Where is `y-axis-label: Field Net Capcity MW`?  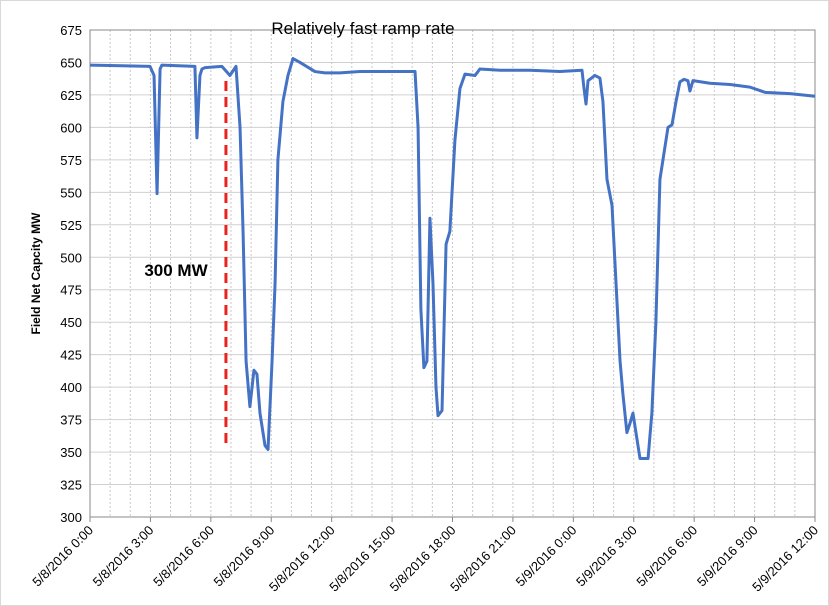 y-axis-label: Field Net Capcity MW is located at coordinates (36, 273).